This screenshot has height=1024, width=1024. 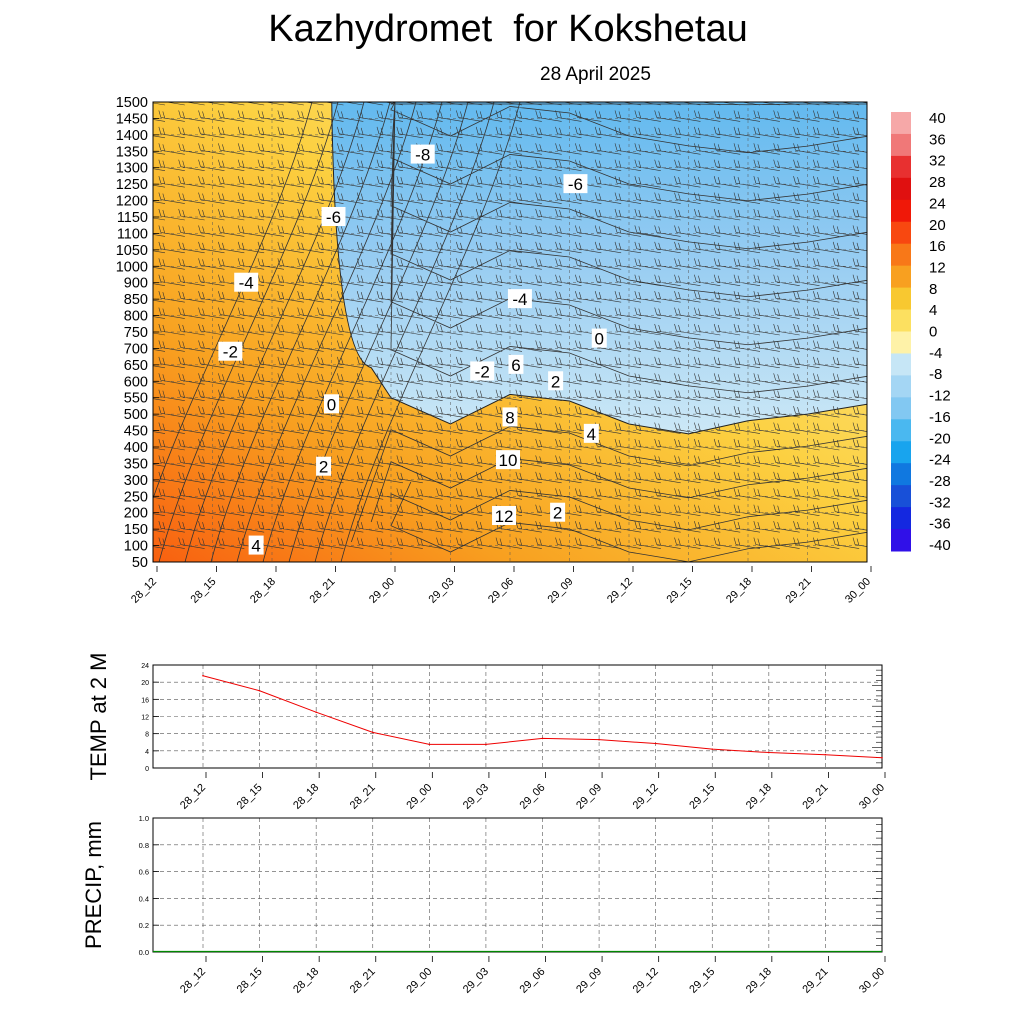 What do you see at coordinates (935, 353) in the screenshot?
I see `colorbar-label: -4` at bounding box center [935, 353].